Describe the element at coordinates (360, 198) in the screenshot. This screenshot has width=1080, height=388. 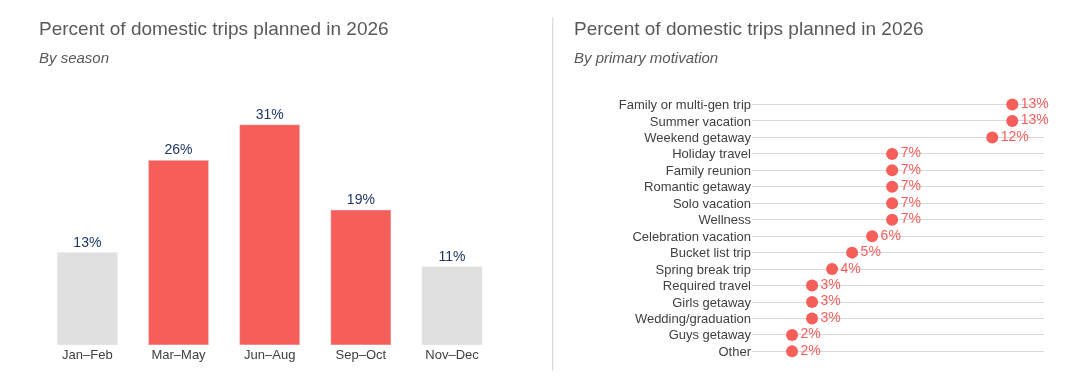
I see `data-label: 19%` at that location.